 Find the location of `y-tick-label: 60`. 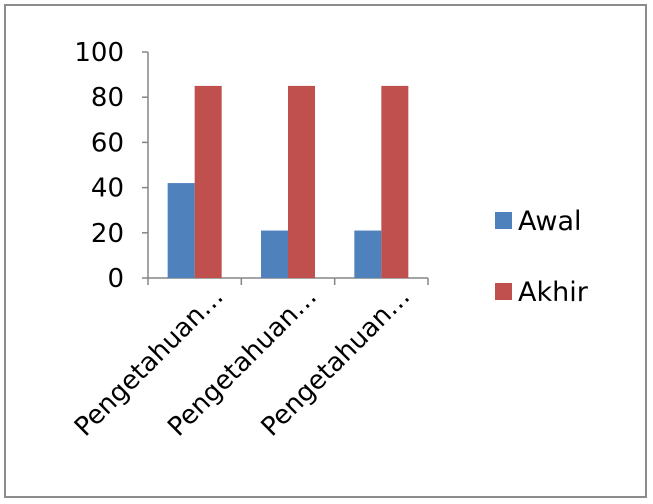

y-tick-label: 60 is located at coordinates (107, 143).